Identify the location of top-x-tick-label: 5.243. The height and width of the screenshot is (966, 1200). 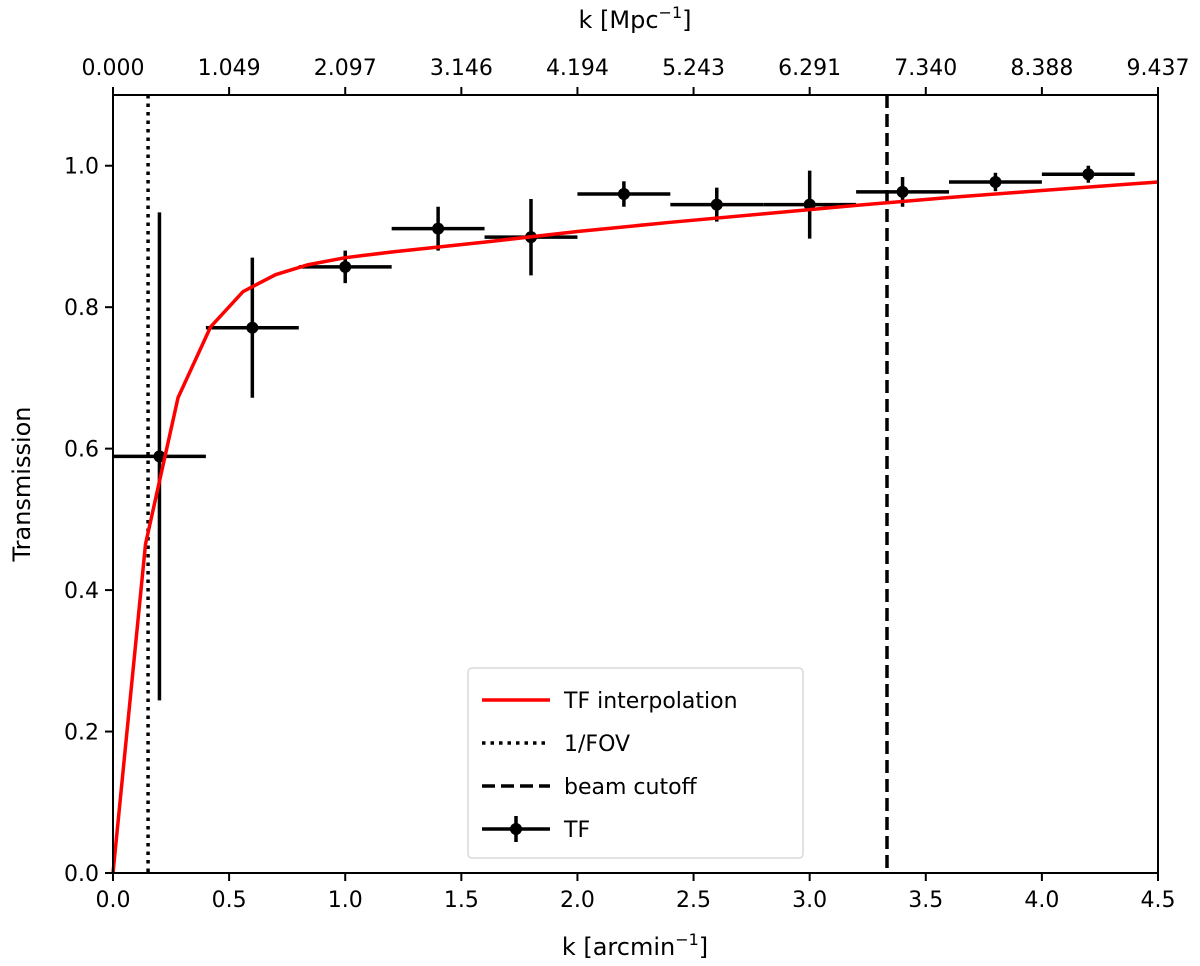
(693, 68).